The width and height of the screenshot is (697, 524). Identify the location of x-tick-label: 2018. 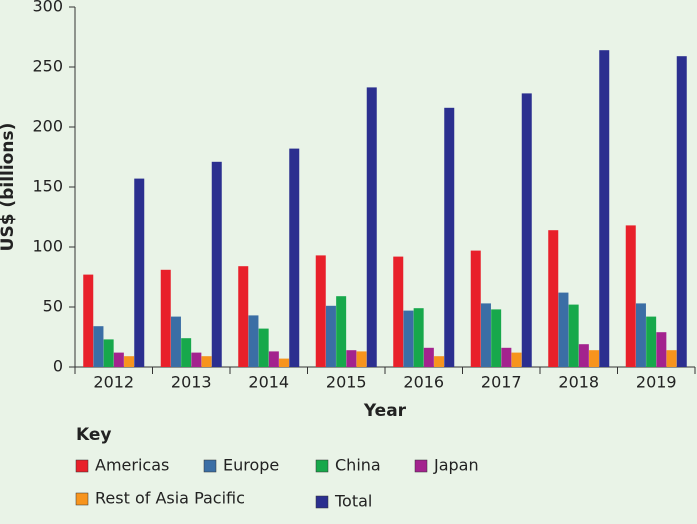
(578, 382).